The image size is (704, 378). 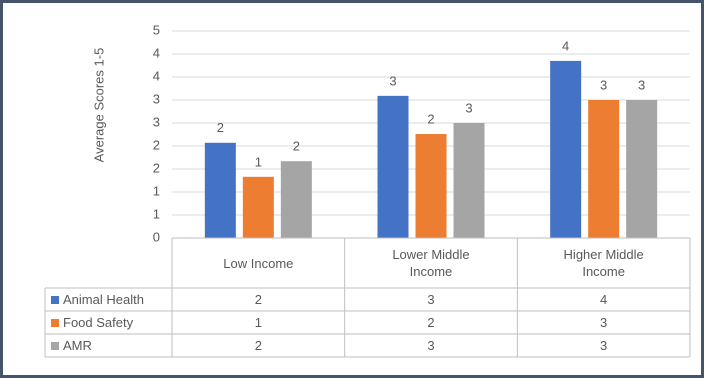 What do you see at coordinates (156, 29) in the screenshot?
I see `y-tick-label: 5` at bounding box center [156, 29].